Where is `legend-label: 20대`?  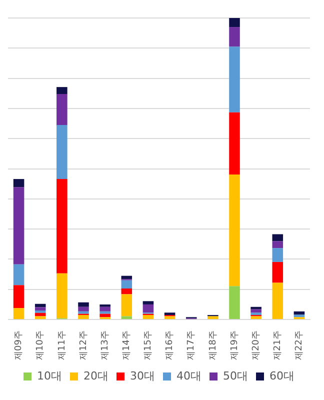
legend-label: 20대 is located at coordinates (96, 375).